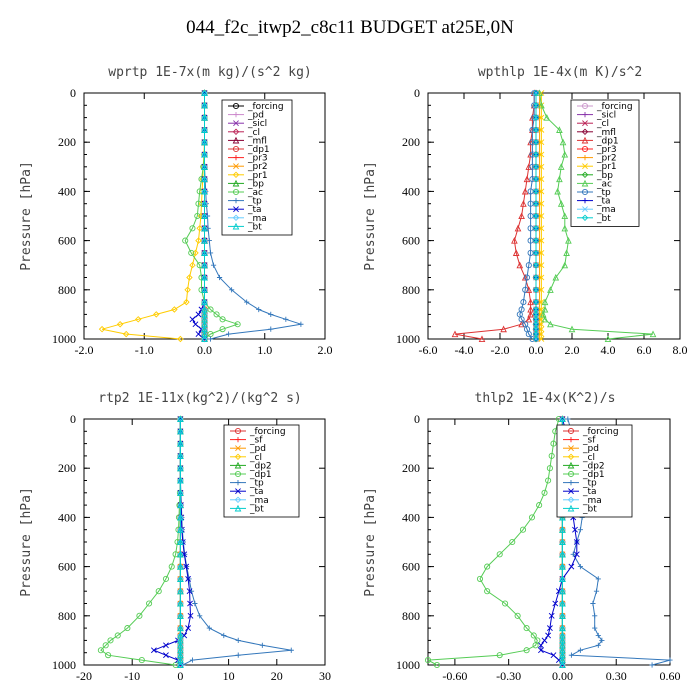 This screenshot has height=700, width=700. I want to click on y-axis-label: Pressure [hPa], so click(370, 542).